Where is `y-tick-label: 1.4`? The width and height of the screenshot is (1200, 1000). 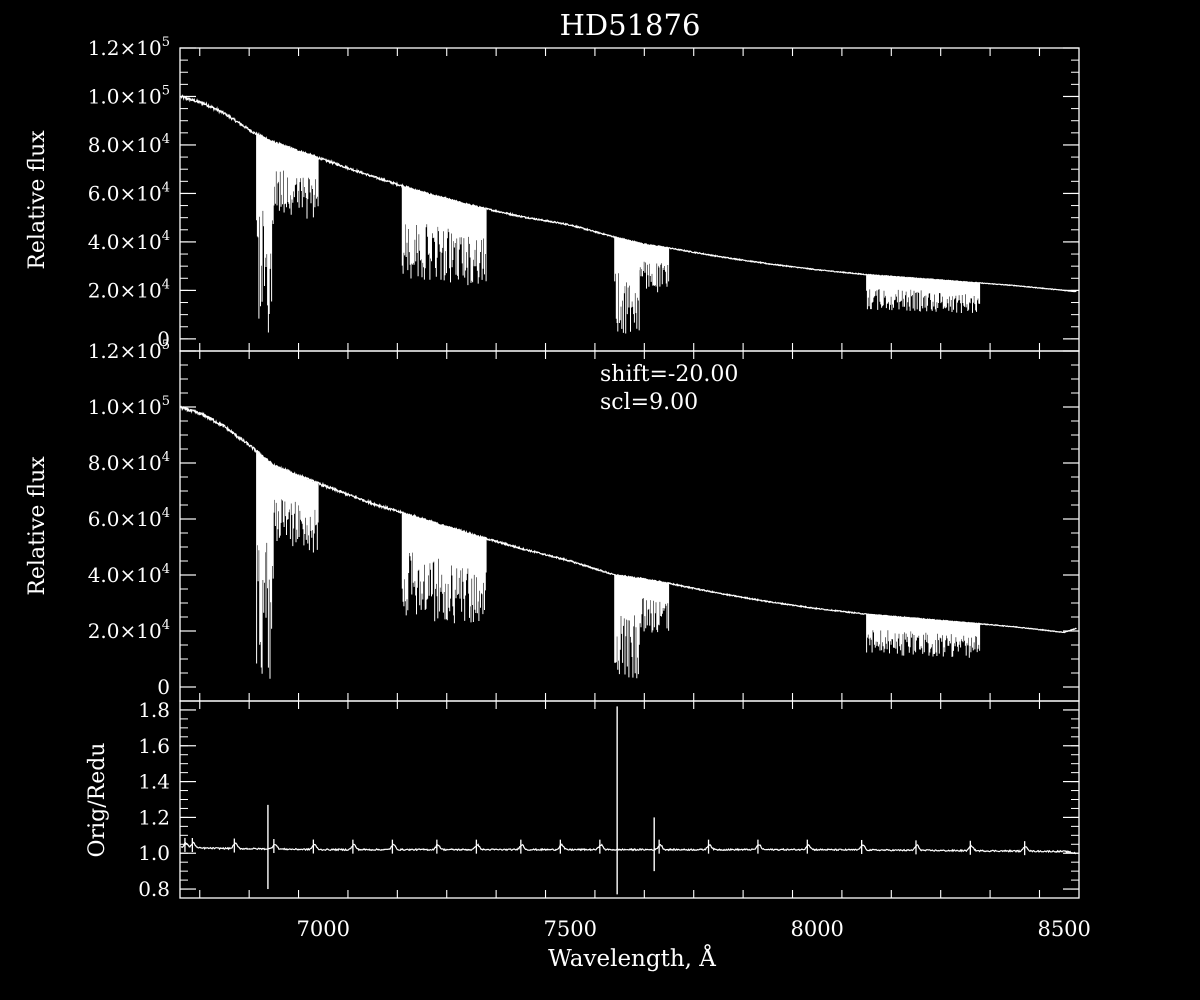 y-tick-label: 1.4 is located at coordinates (154, 782).